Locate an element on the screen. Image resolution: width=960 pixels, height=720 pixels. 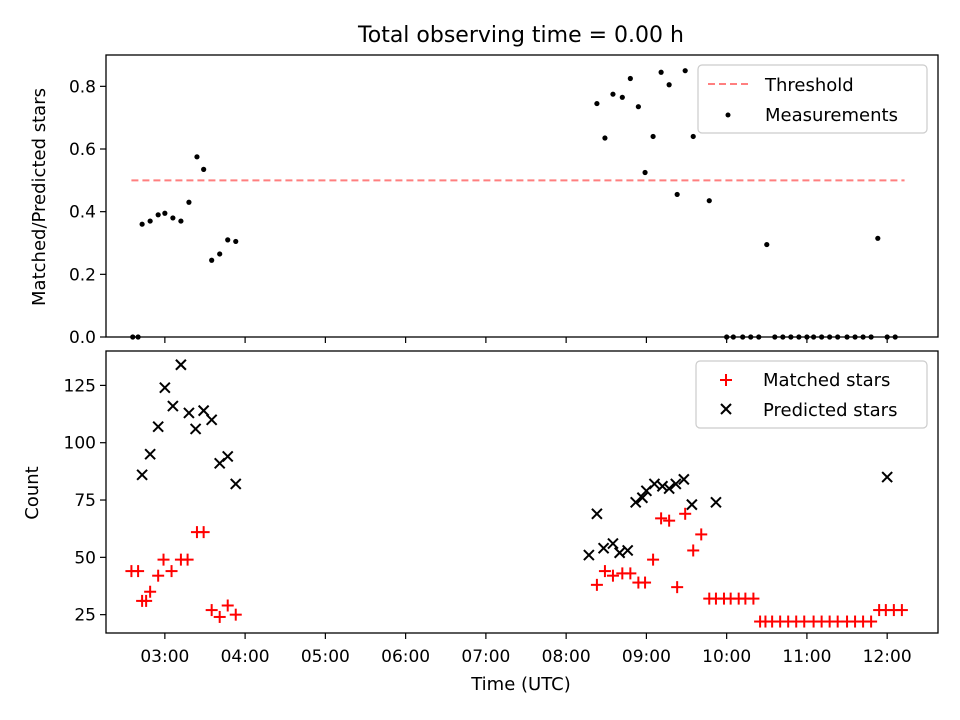
top-ytick-label: 0.2 is located at coordinates (82, 275).